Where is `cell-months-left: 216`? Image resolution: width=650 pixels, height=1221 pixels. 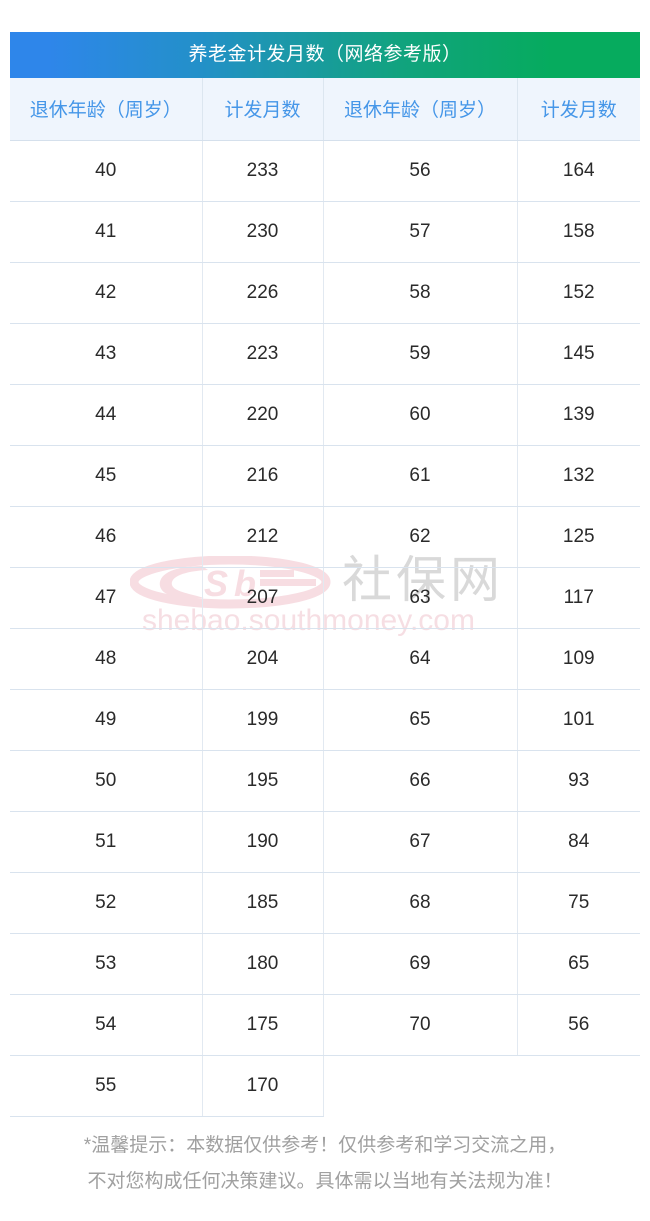
cell-months-left: 216 is located at coordinates (263, 476).